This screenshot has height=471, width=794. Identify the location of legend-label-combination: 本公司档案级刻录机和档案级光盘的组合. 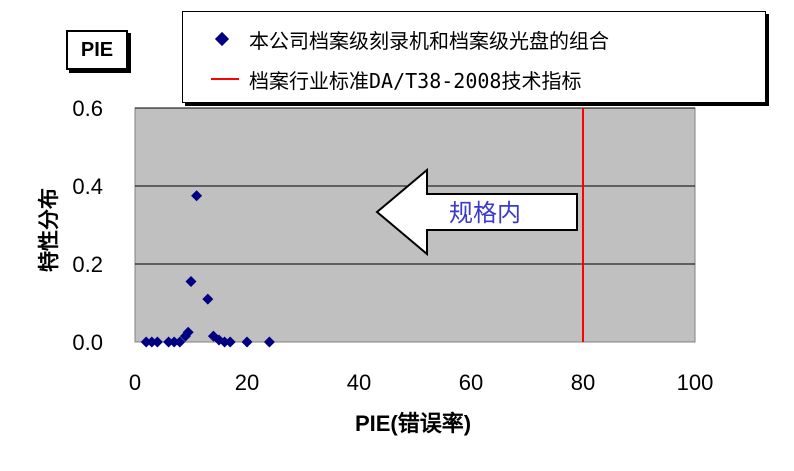
(429, 40).